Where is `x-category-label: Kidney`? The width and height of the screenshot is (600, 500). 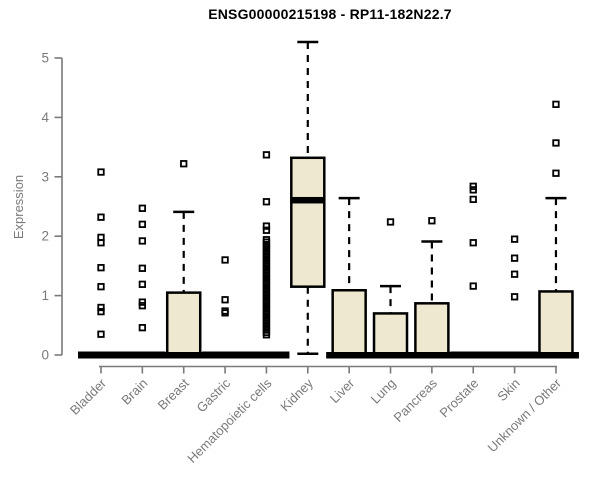
x-category-label: Kidney is located at coordinates (296, 394).